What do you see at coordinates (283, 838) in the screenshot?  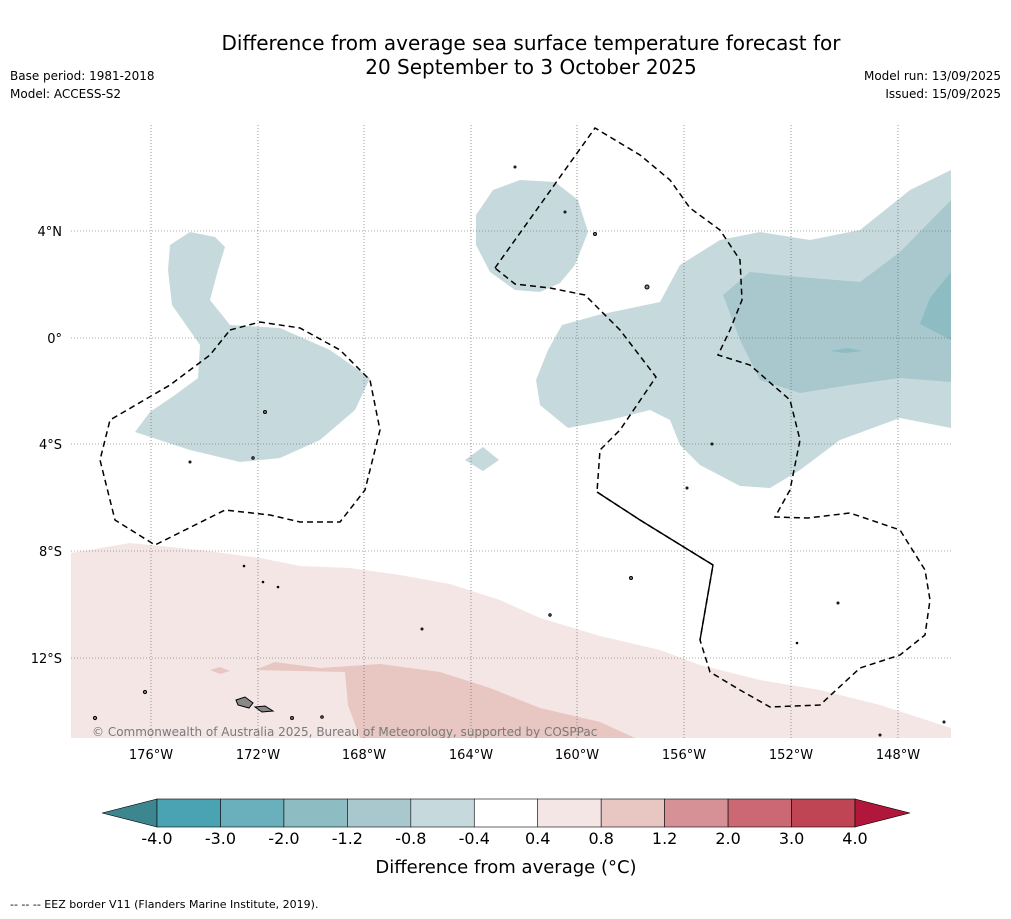 I see `colorbar-tick-label: -2.0` at bounding box center [283, 838].